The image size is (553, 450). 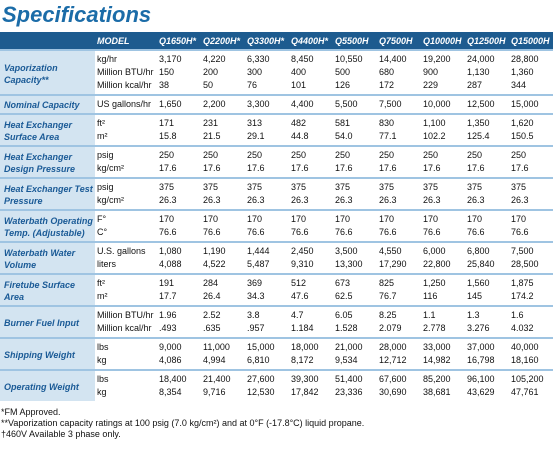 I want to click on value-cell: 2.52, so click(x=223, y=313).